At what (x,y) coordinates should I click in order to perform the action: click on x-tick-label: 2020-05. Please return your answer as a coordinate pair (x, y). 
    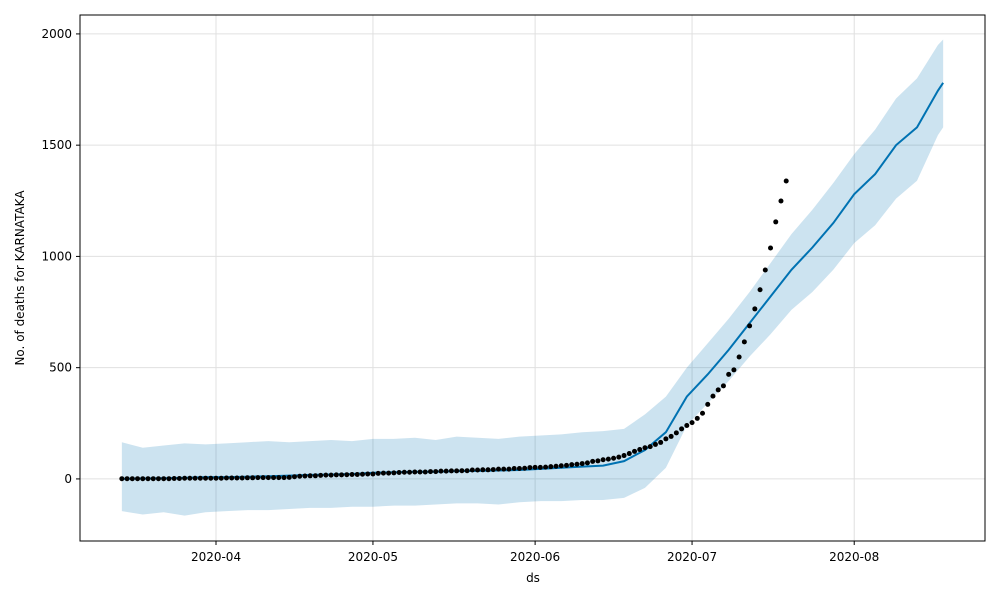
    Looking at the image, I should click on (373, 557).